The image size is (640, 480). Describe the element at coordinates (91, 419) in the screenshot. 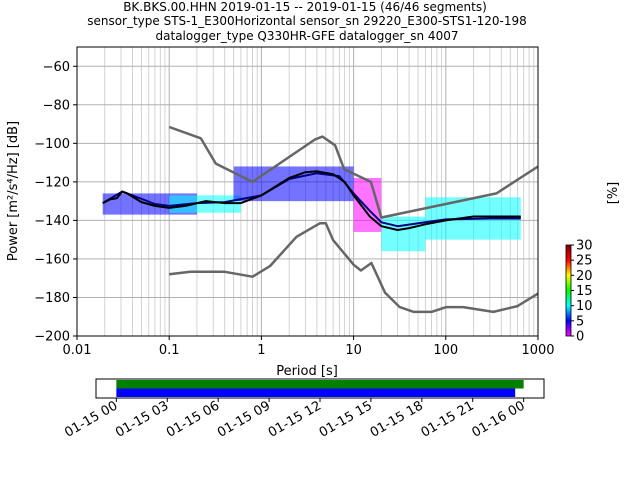

I see `timeline-tick-label: 01-15 00` at that location.